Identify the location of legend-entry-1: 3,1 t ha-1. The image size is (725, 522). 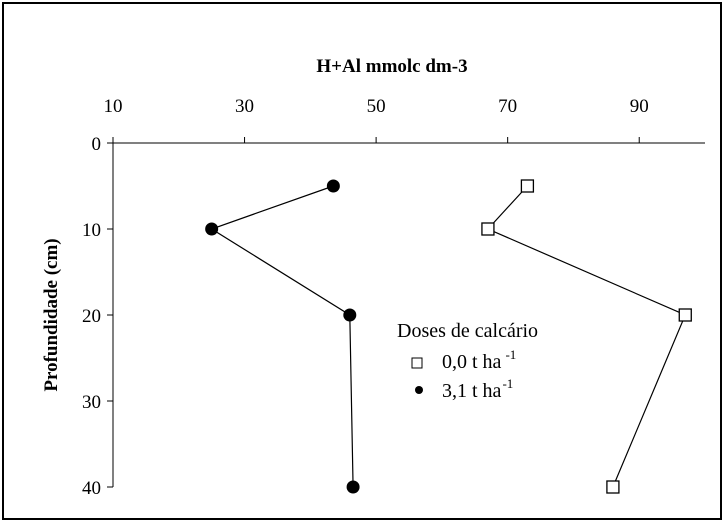
(477, 389).